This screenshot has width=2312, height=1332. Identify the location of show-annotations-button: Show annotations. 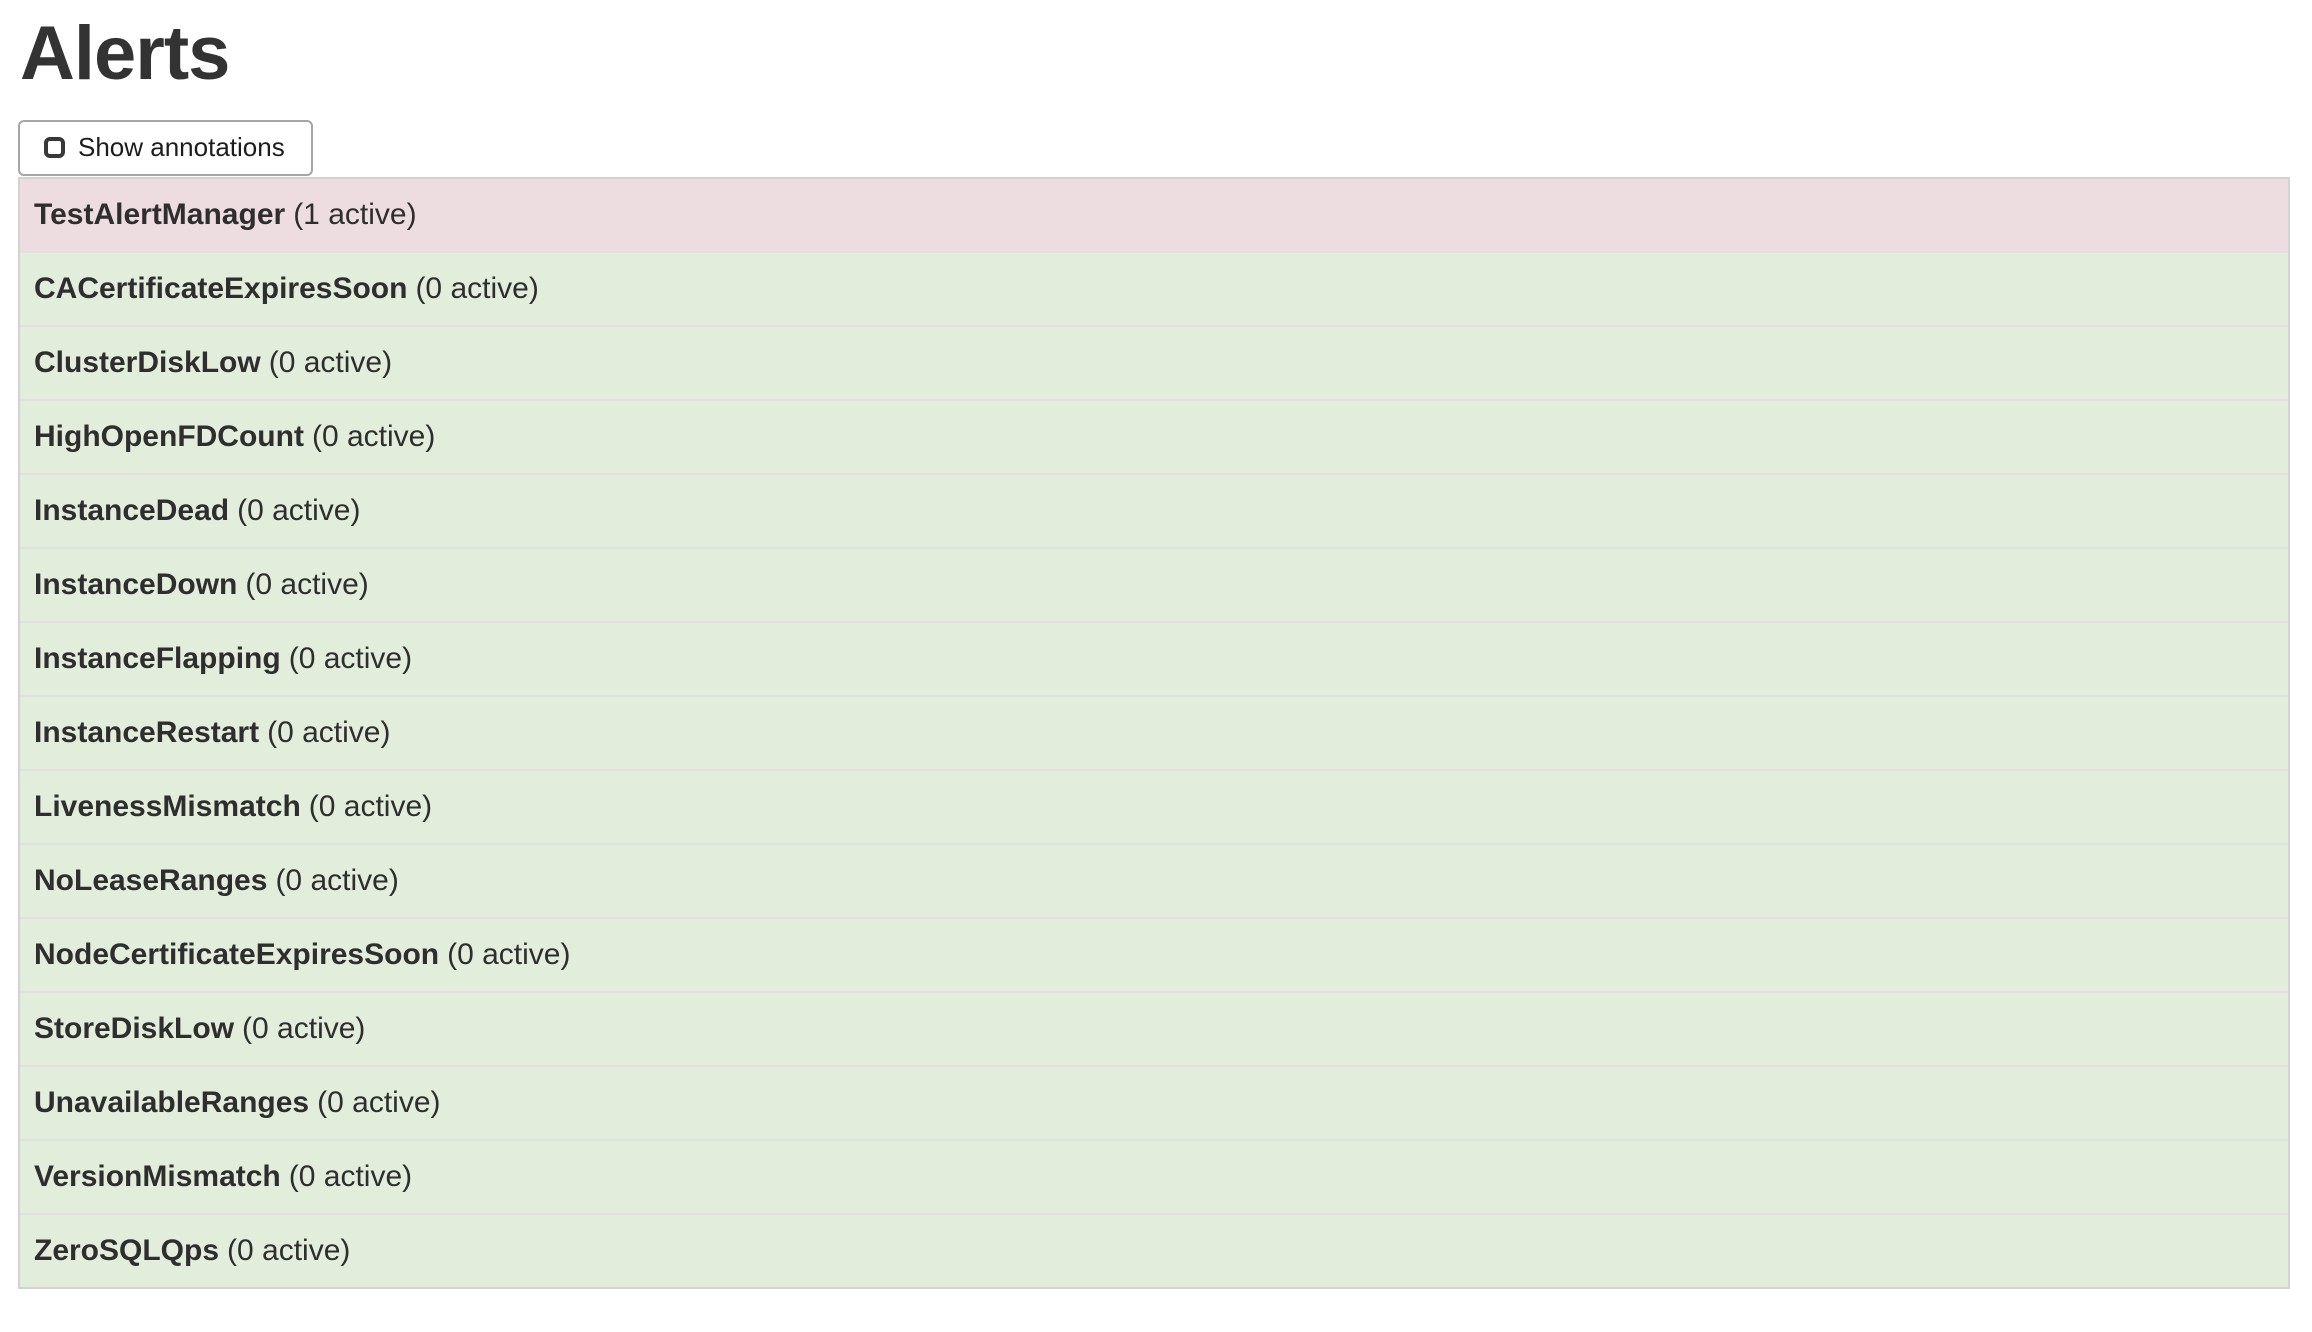
(165, 147).